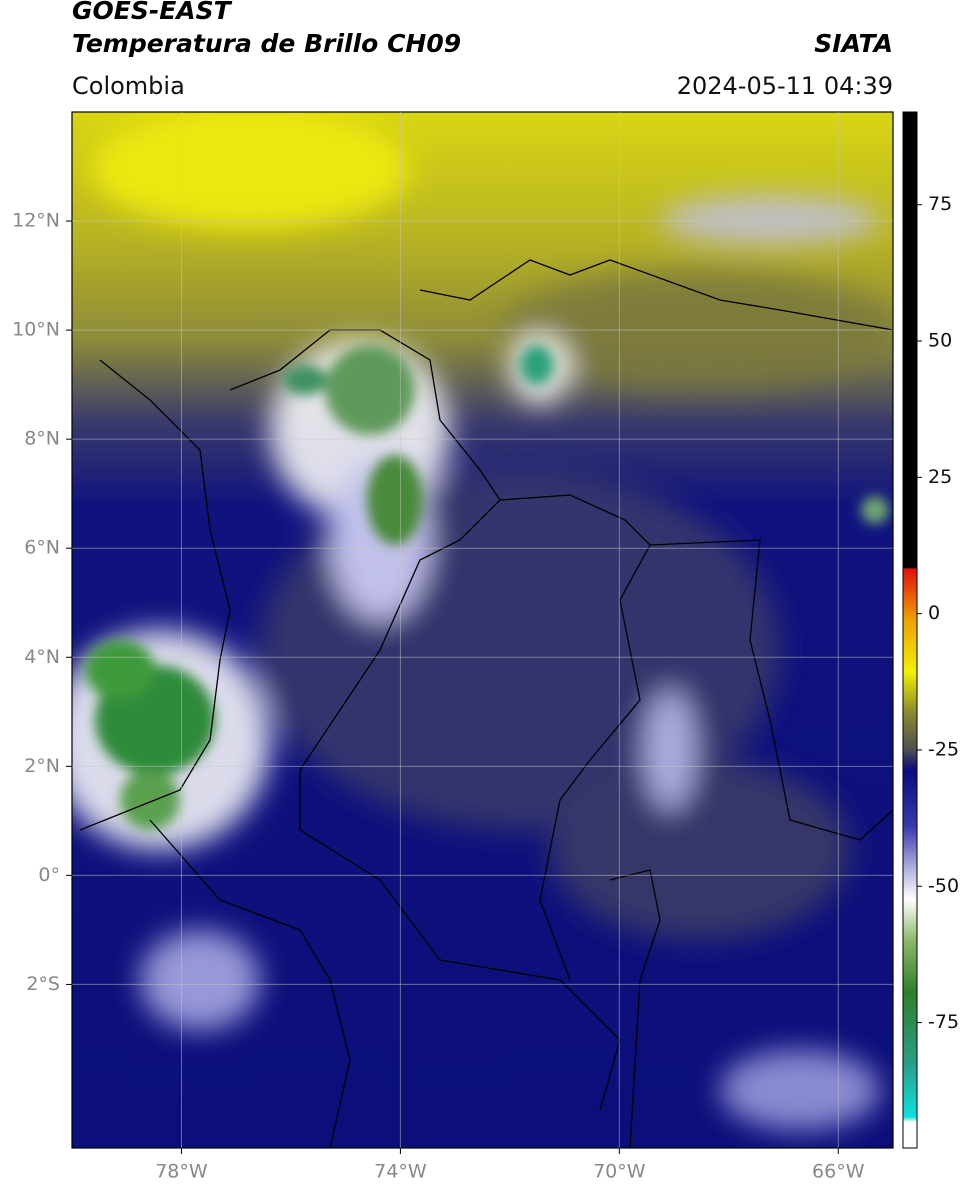  I want to click on x-tick-label: 74°W, so click(400, 1172).